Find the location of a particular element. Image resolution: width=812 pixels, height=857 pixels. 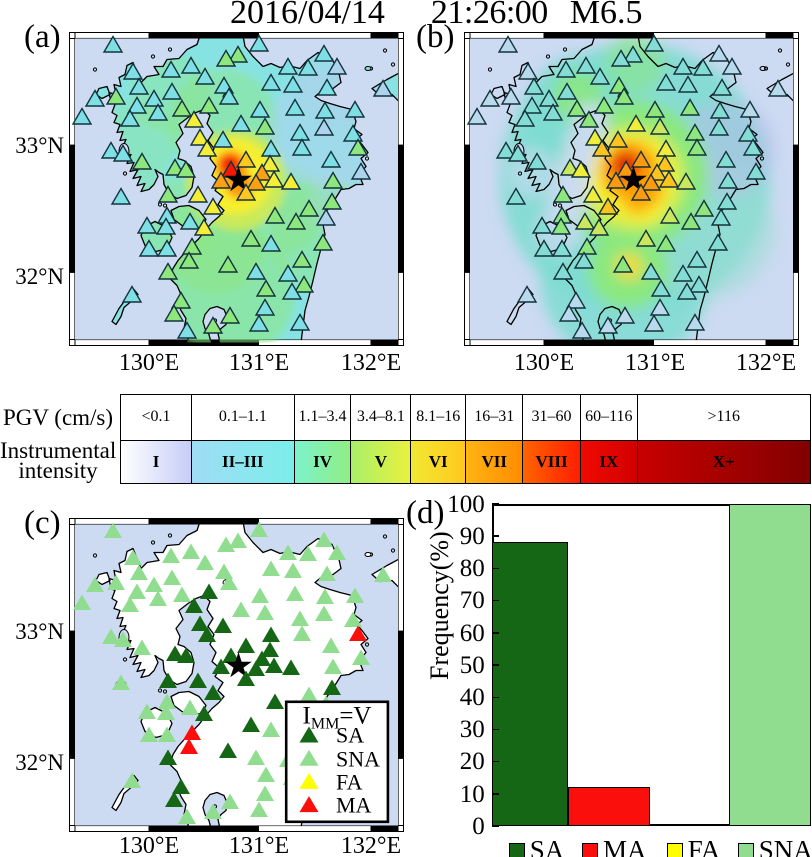

svg-text: SA is located at coordinates (350, 735).